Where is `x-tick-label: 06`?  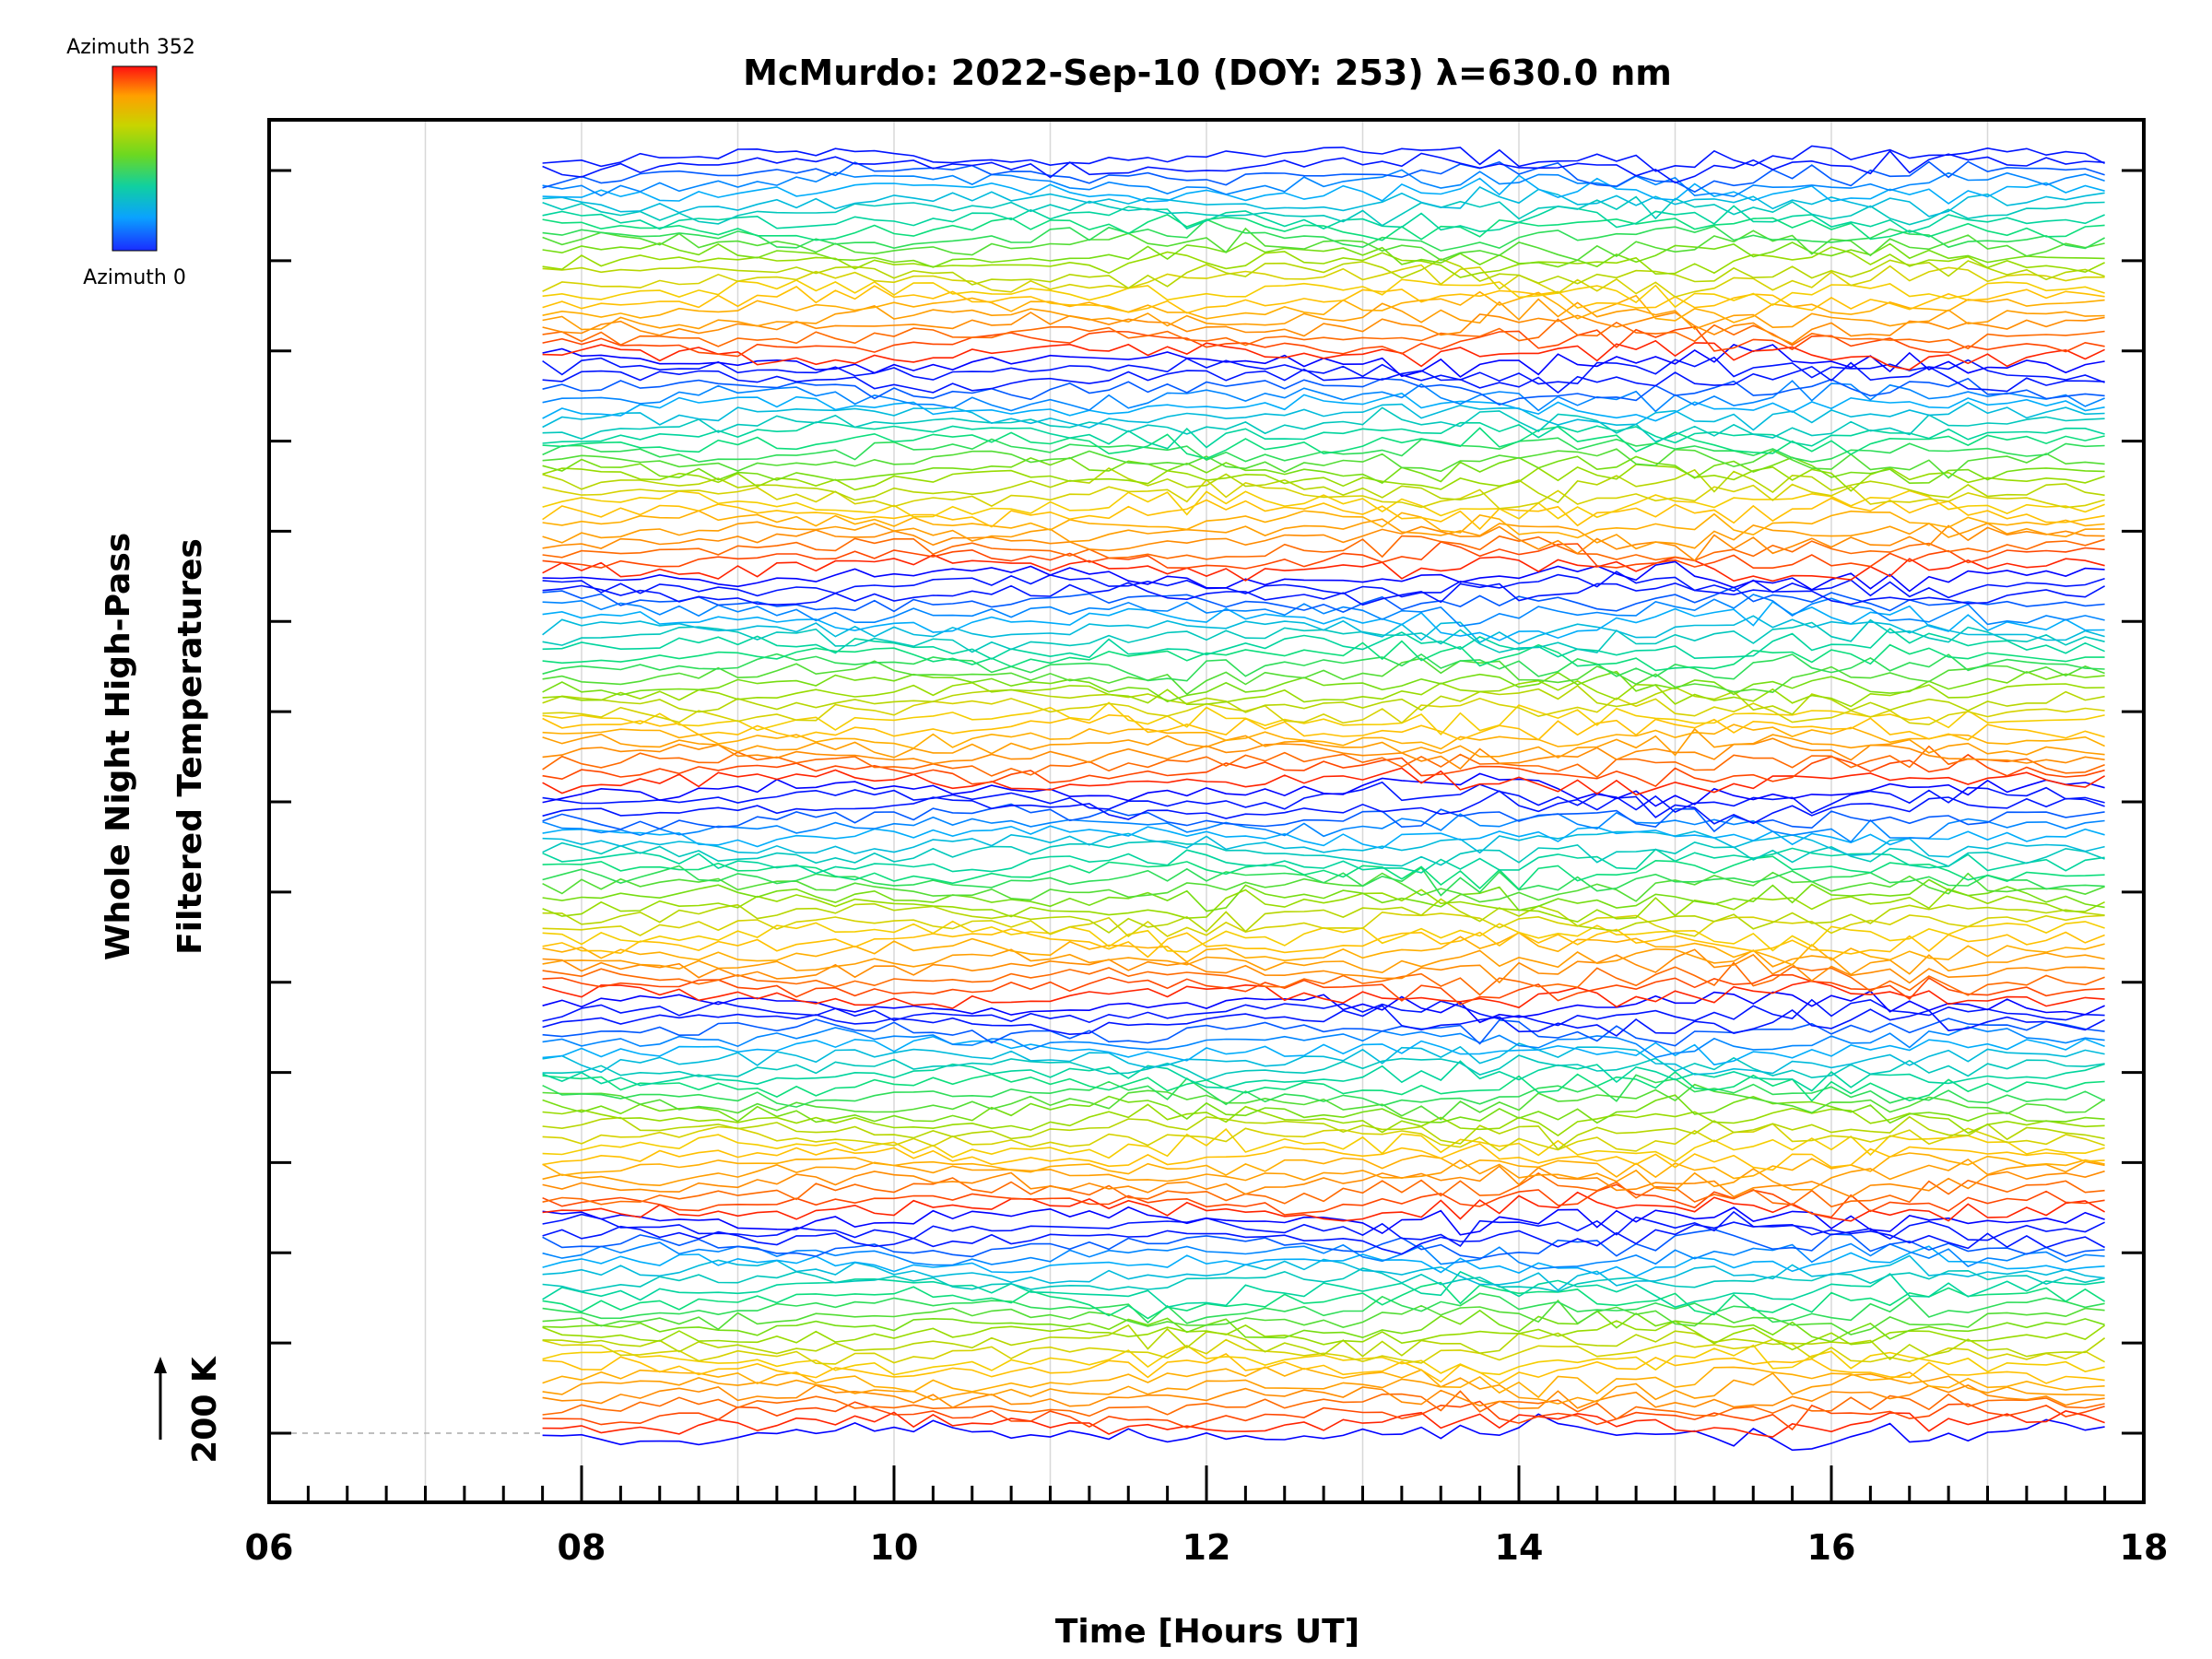 x-tick-label: 06 is located at coordinates (269, 1547).